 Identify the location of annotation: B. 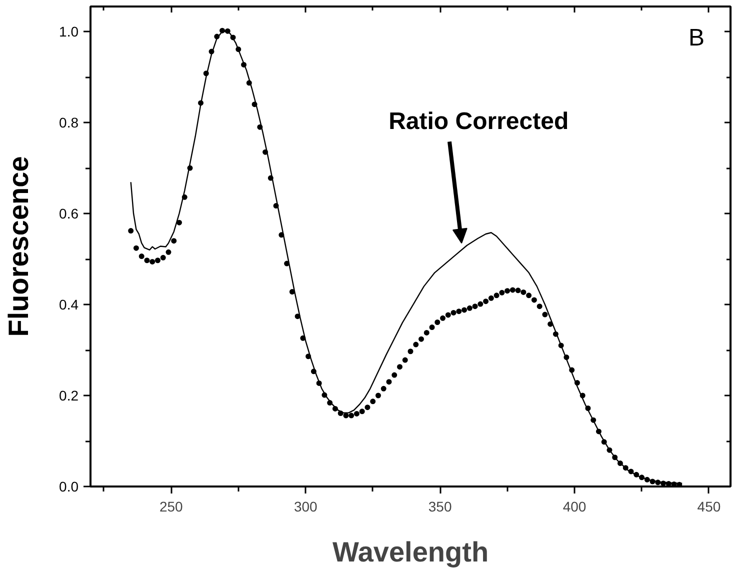
(696, 38).